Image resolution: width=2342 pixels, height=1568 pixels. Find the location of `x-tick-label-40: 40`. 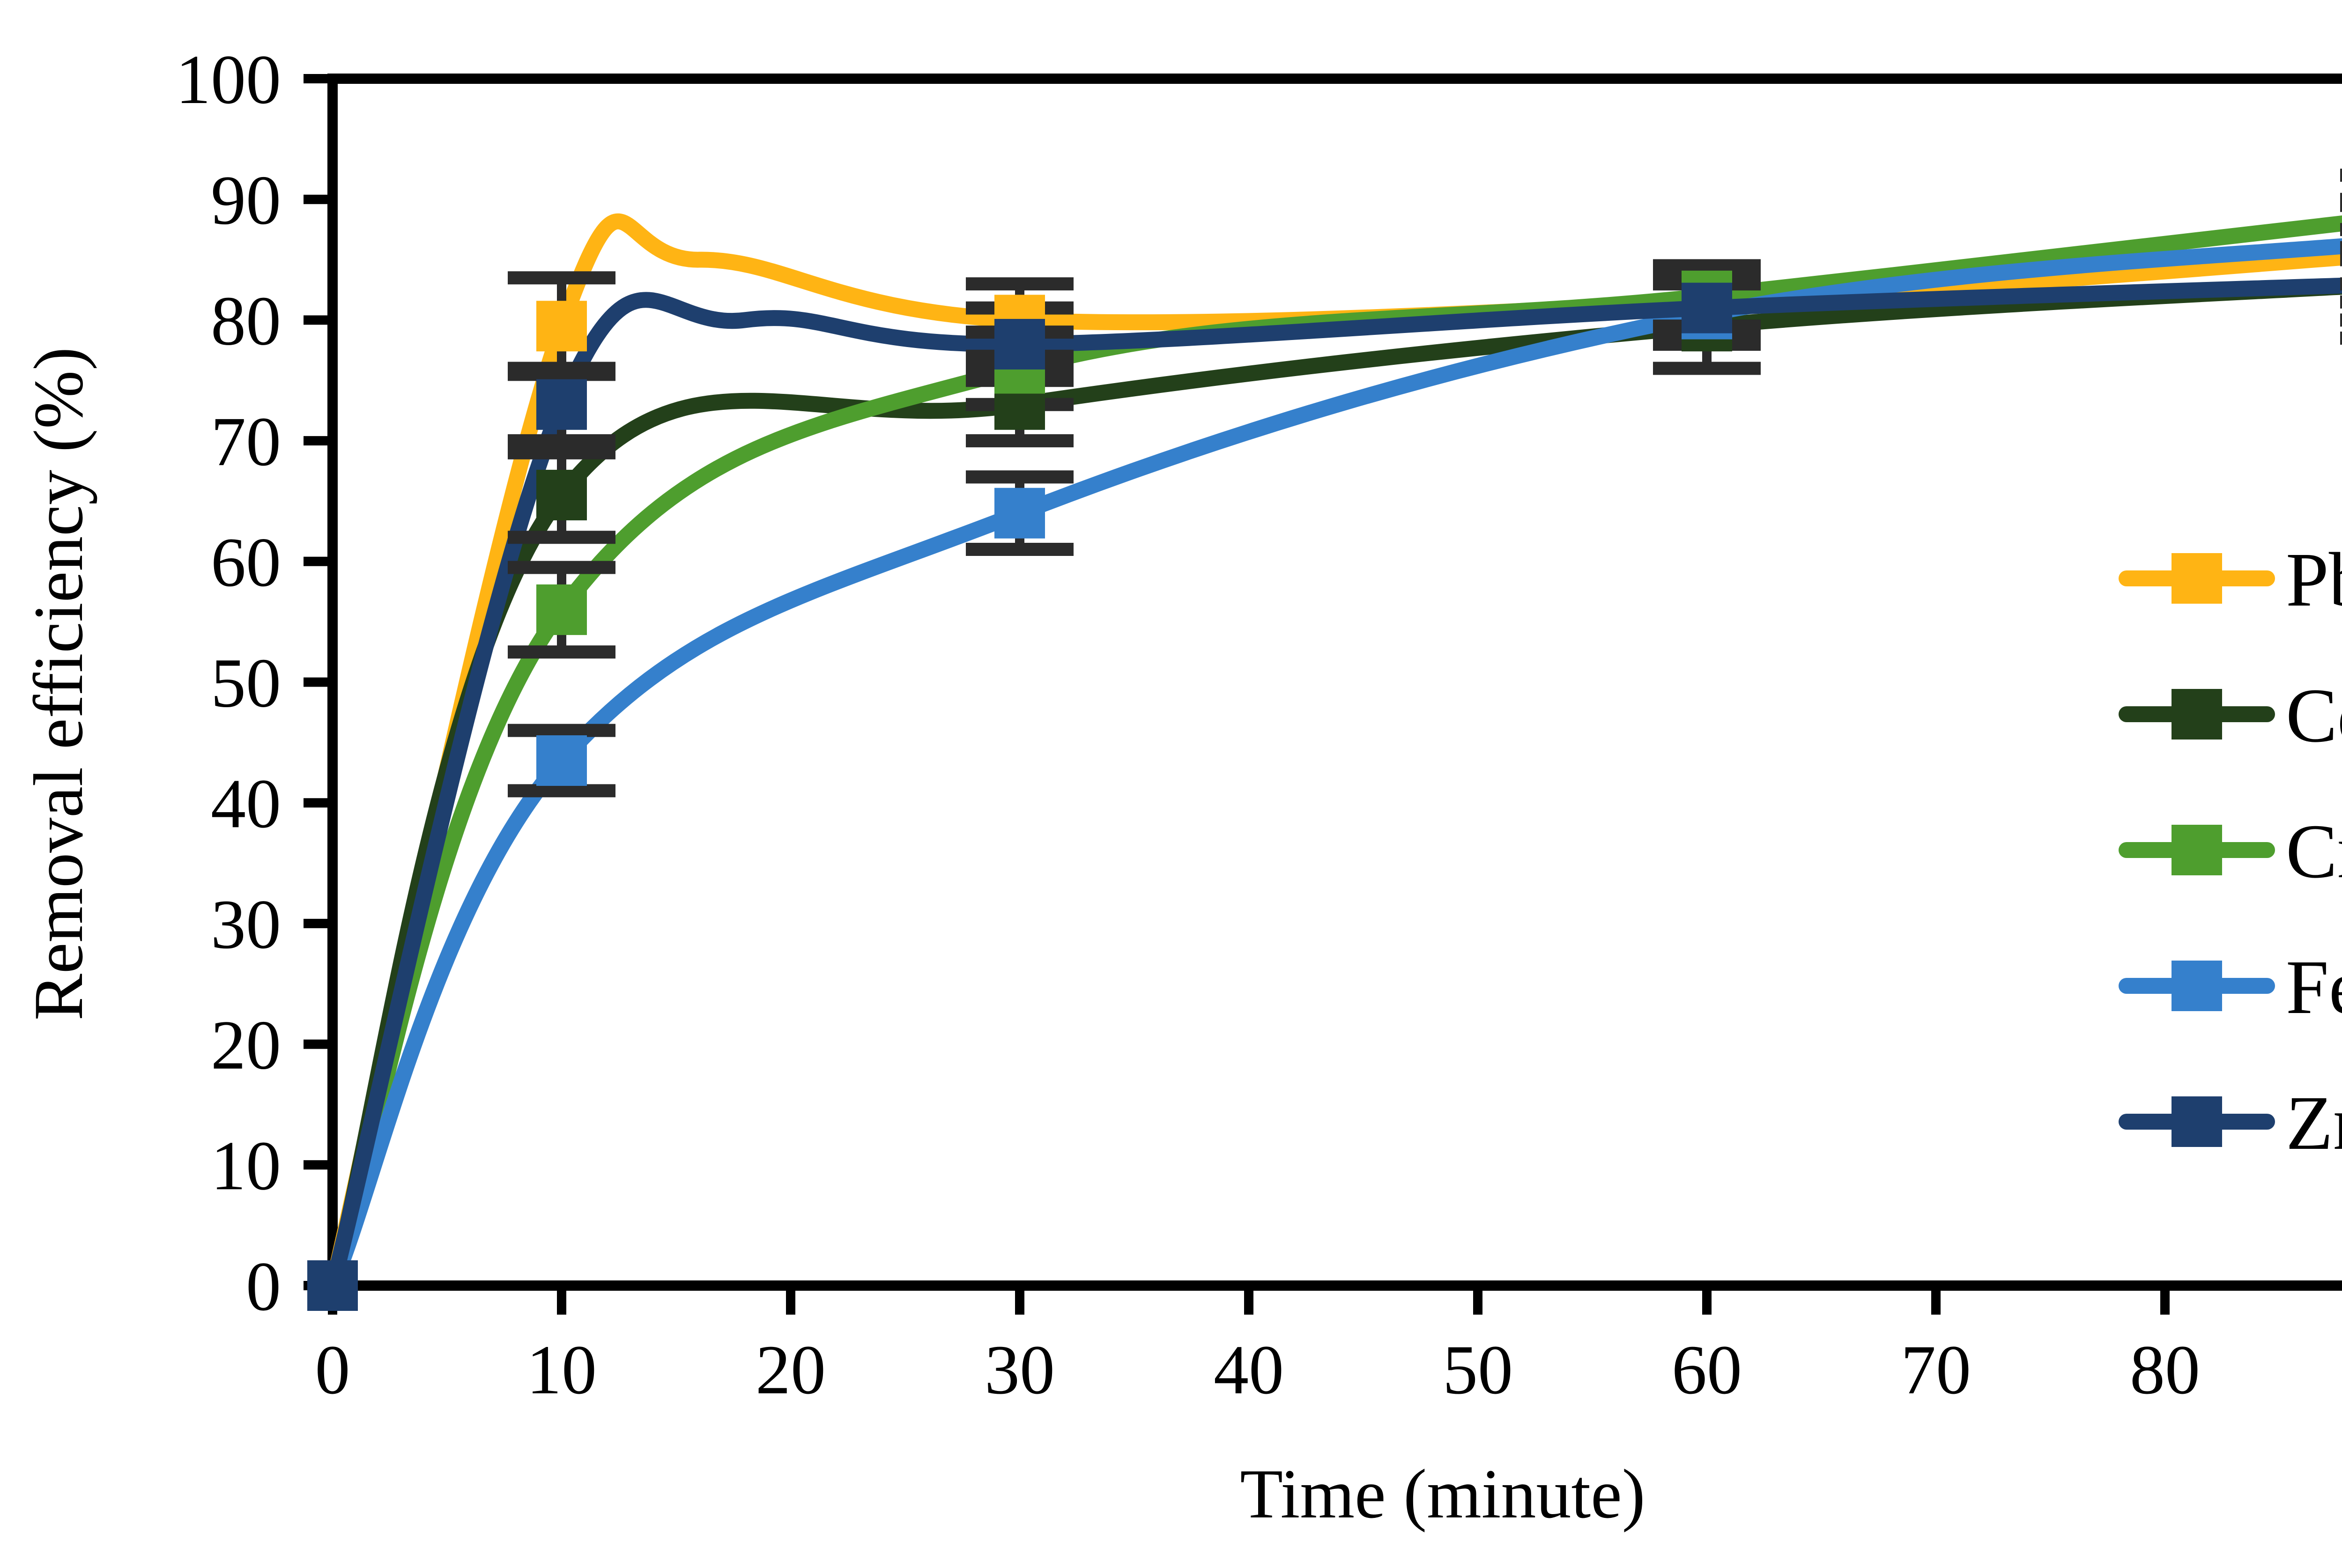

x-tick-label-40: 40 is located at coordinates (1249, 1370).